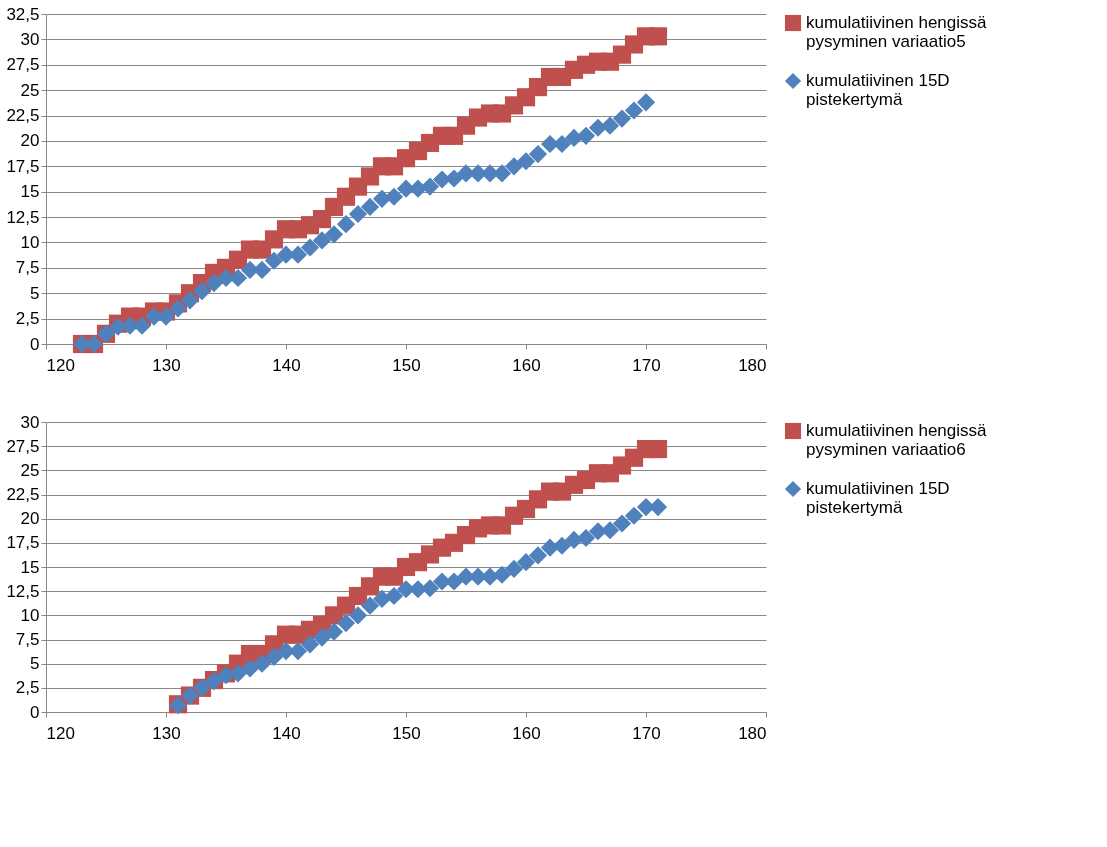 Image resolution: width=1107 pixels, height=847 pixels. Describe the element at coordinates (897, 440) in the screenshot. I see `legend-label: kumulatiivinen hengissä pysyminen variaatio6` at that location.